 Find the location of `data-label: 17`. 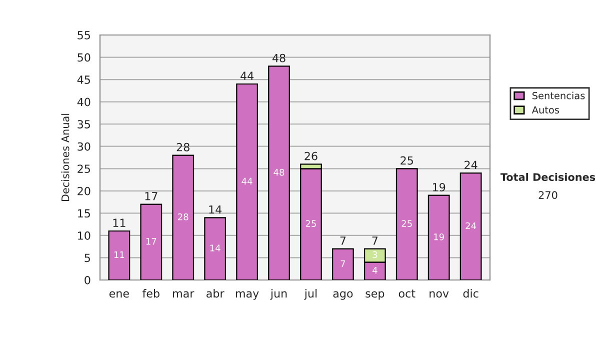

data-label: 17 is located at coordinates (151, 241).